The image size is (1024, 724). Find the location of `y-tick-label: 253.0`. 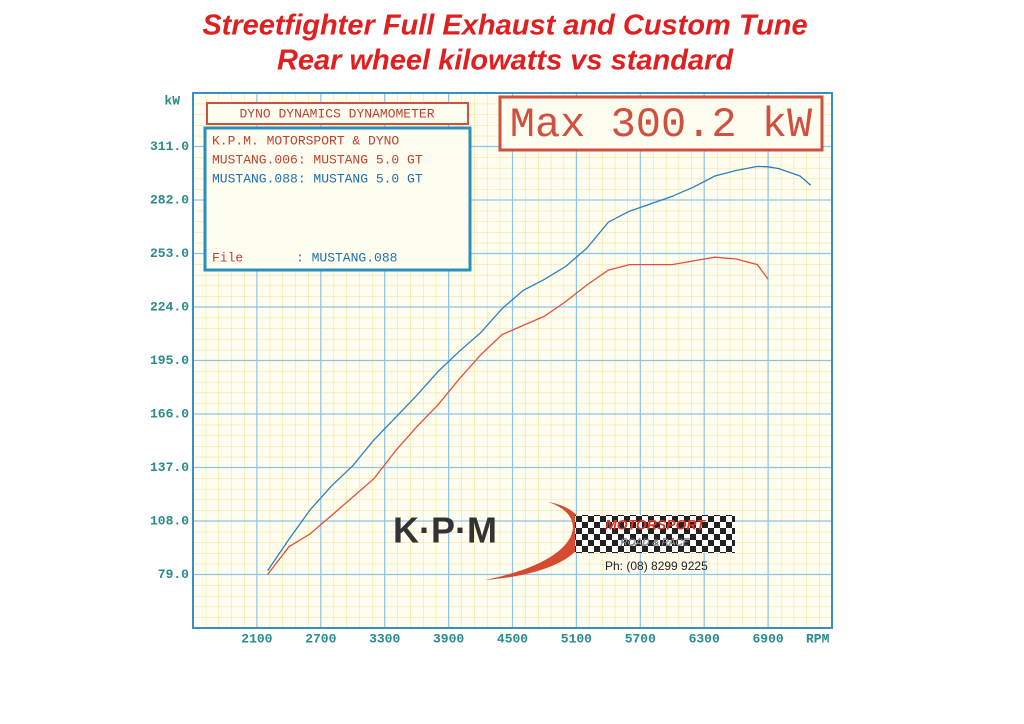

y-tick-label: 253.0 is located at coordinates (169, 253).